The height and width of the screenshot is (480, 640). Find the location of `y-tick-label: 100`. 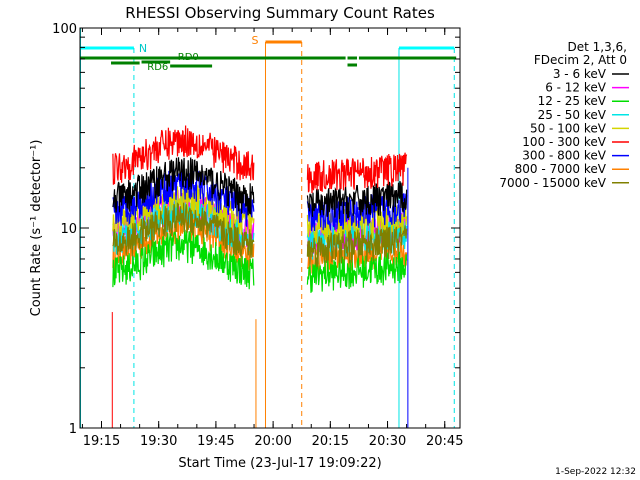

y-tick-label: 100 is located at coordinates (64, 29).